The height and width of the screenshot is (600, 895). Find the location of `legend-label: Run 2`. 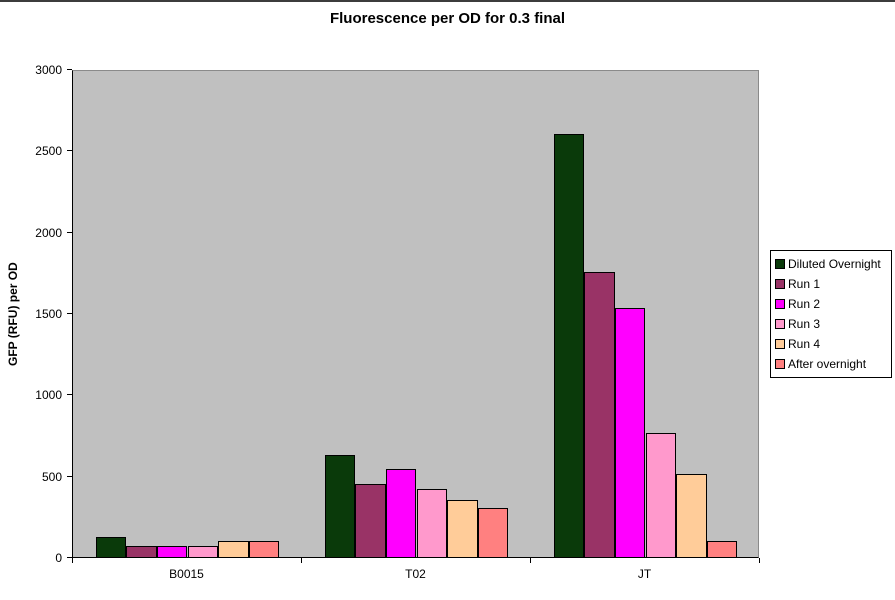

legend-label: Run 2 is located at coordinates (804, 304).